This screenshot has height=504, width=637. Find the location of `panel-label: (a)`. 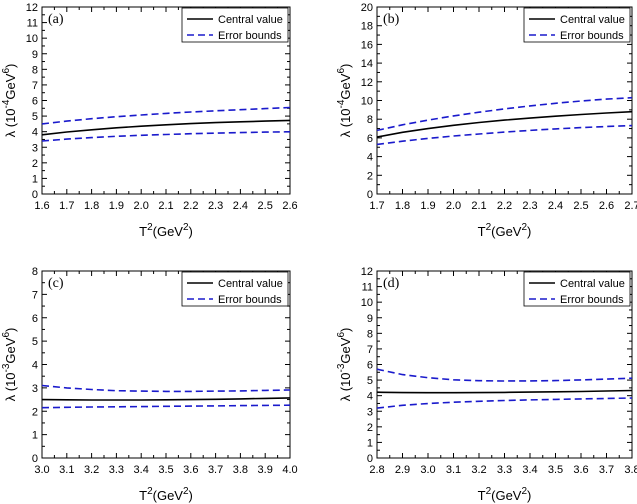

panel-label: (a) is located at coordinates (56, 19).